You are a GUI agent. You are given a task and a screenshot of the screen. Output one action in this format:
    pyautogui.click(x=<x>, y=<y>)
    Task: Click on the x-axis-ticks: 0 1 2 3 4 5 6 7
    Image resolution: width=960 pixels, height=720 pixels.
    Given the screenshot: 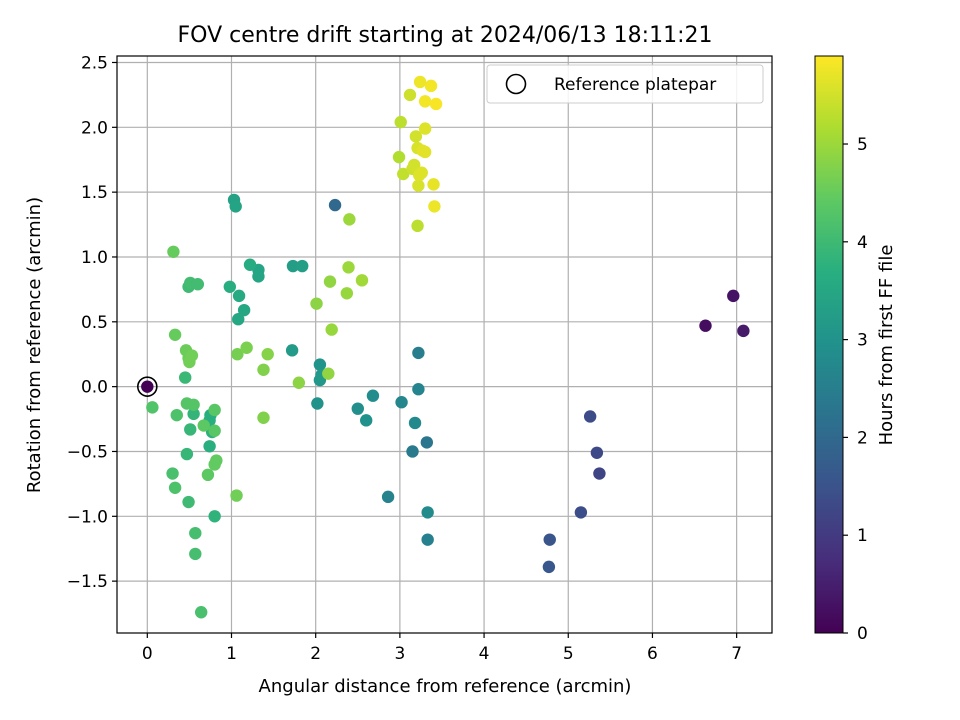 What is the action you would take?
    pyautogui.click(x=442, y=648)
    